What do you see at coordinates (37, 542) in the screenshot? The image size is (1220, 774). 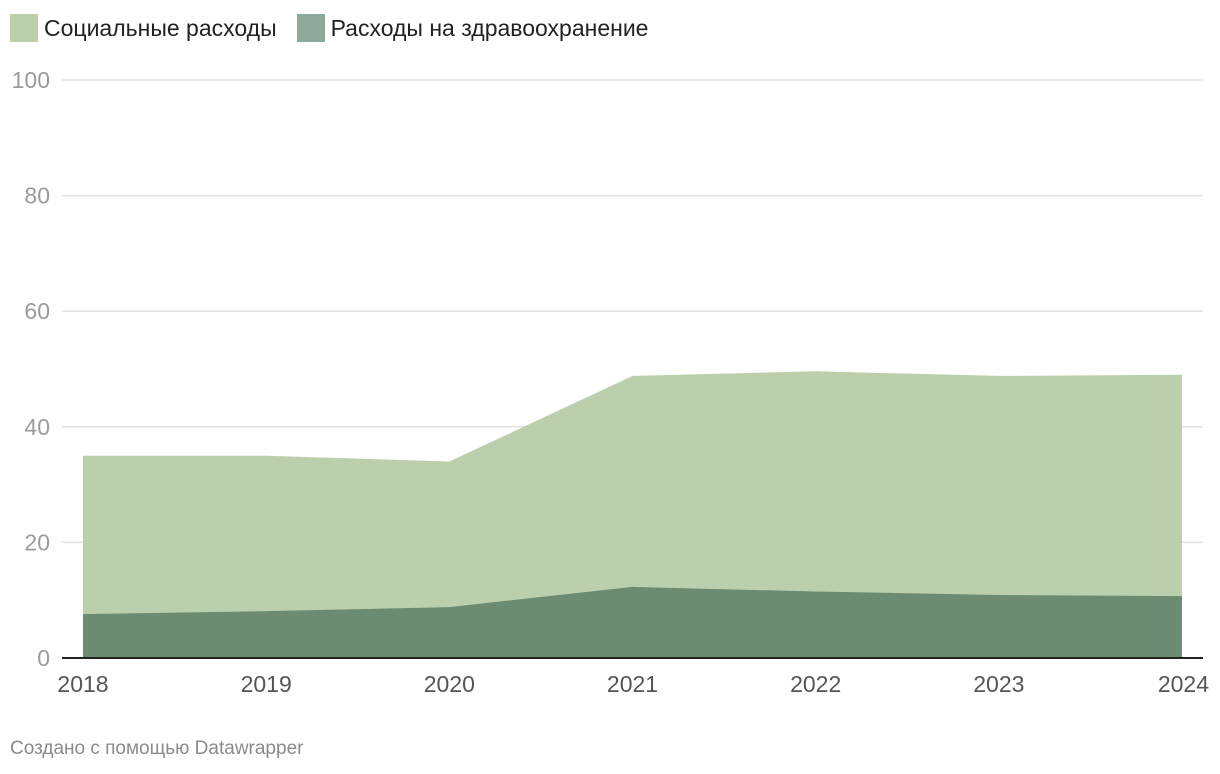 I see `y-tick-label: 20` at bounding box center [37, 542].